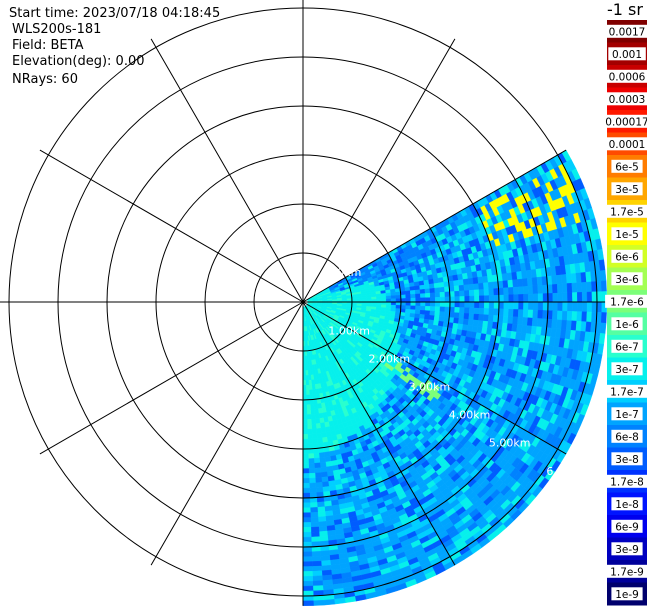 The image size is (647, 607). I want to click on colorbar-tick-label: 6e-8, so click(627, 437).